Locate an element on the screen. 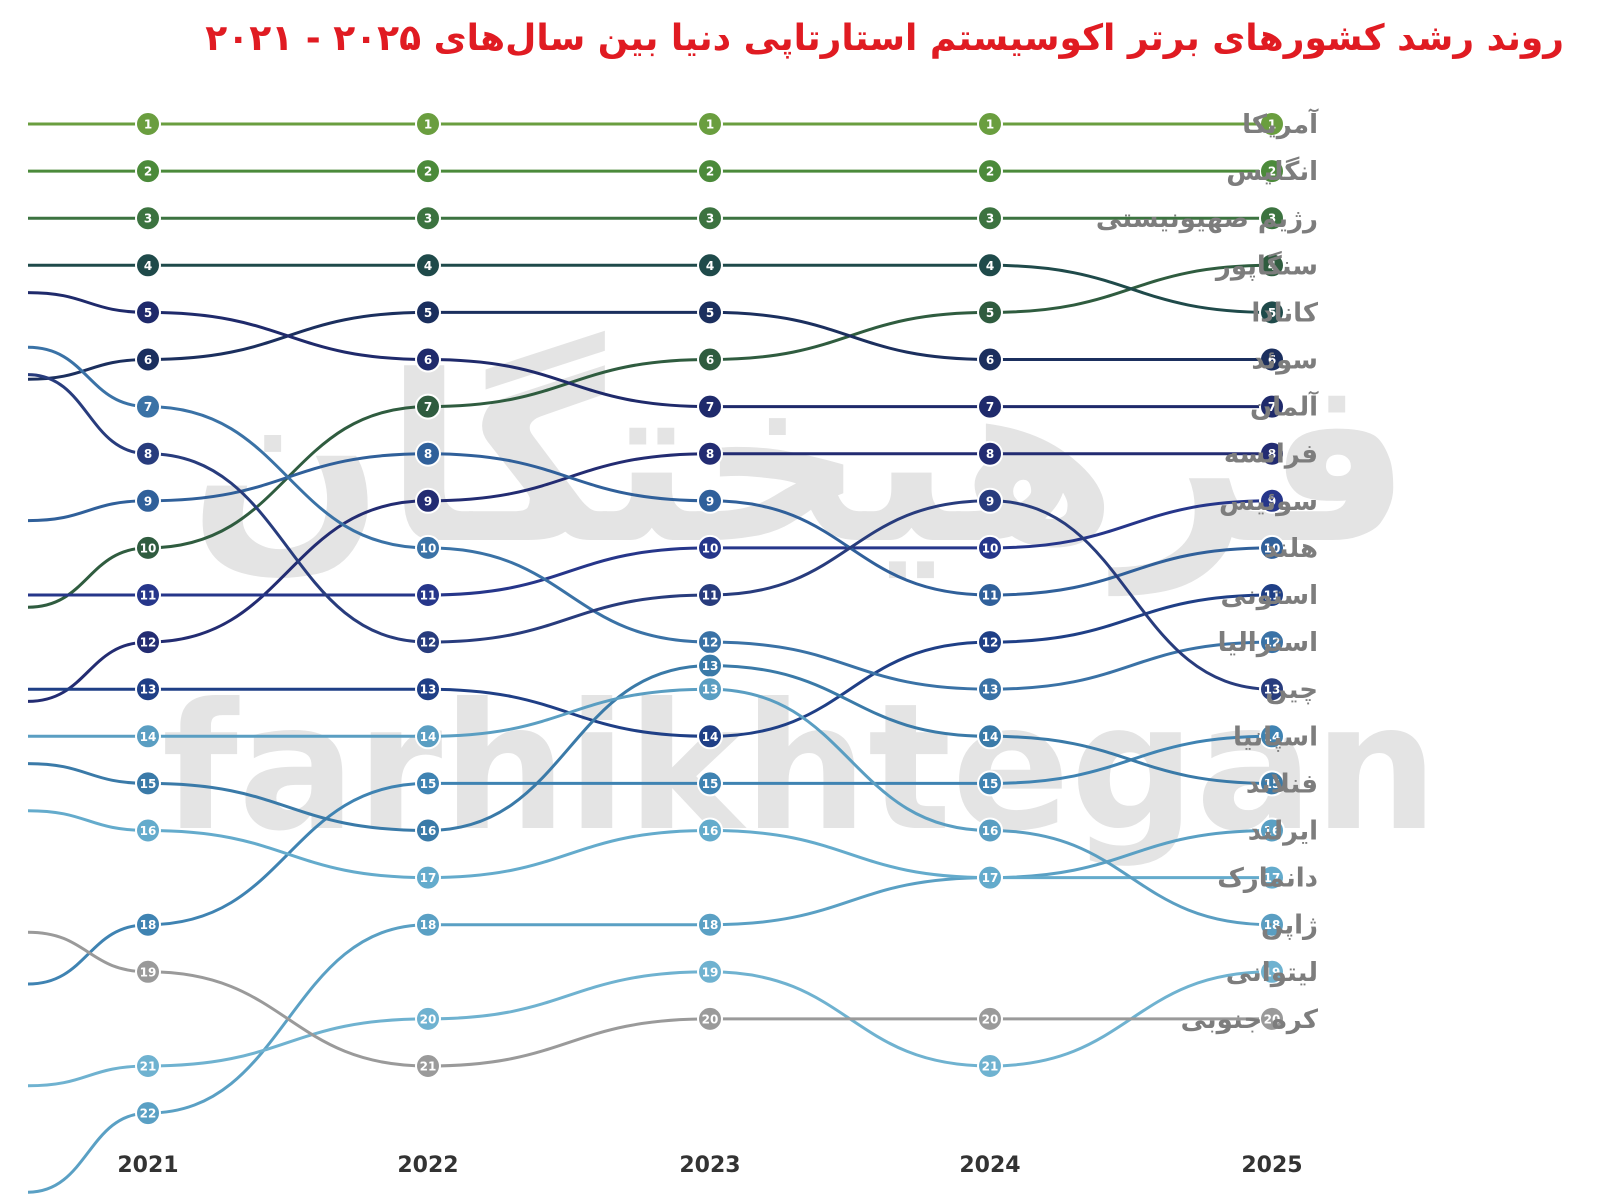 This screenshot has height=1204, width=1609. rank-marker-label: 9 is located at coordinates (1272, 501).